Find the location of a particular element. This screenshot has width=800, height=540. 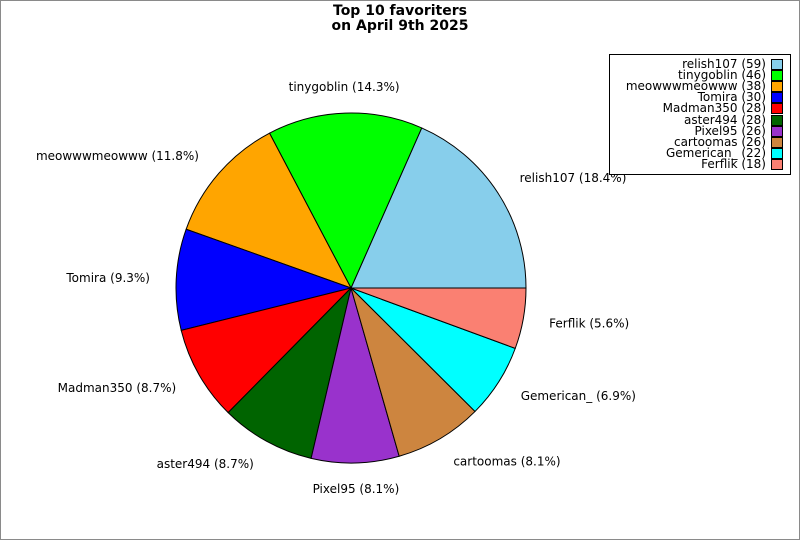

slice-label-Madman350: Madman350 (8.7%) is located at coordinates (117, 388).